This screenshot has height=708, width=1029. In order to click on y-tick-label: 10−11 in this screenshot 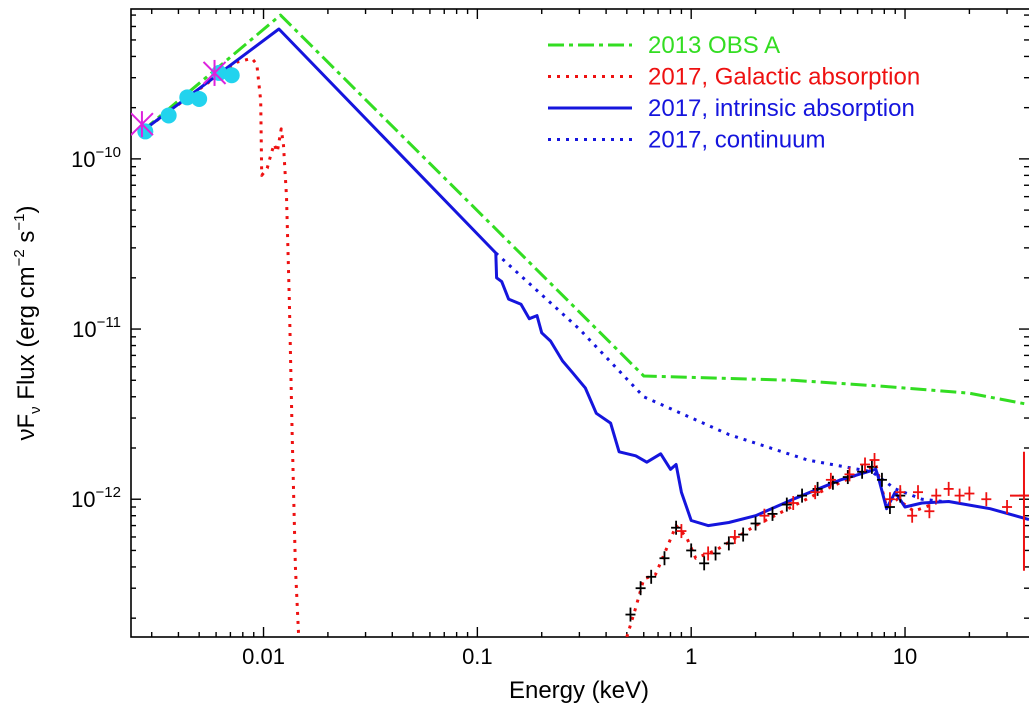, I will do `click(96, 328)`.